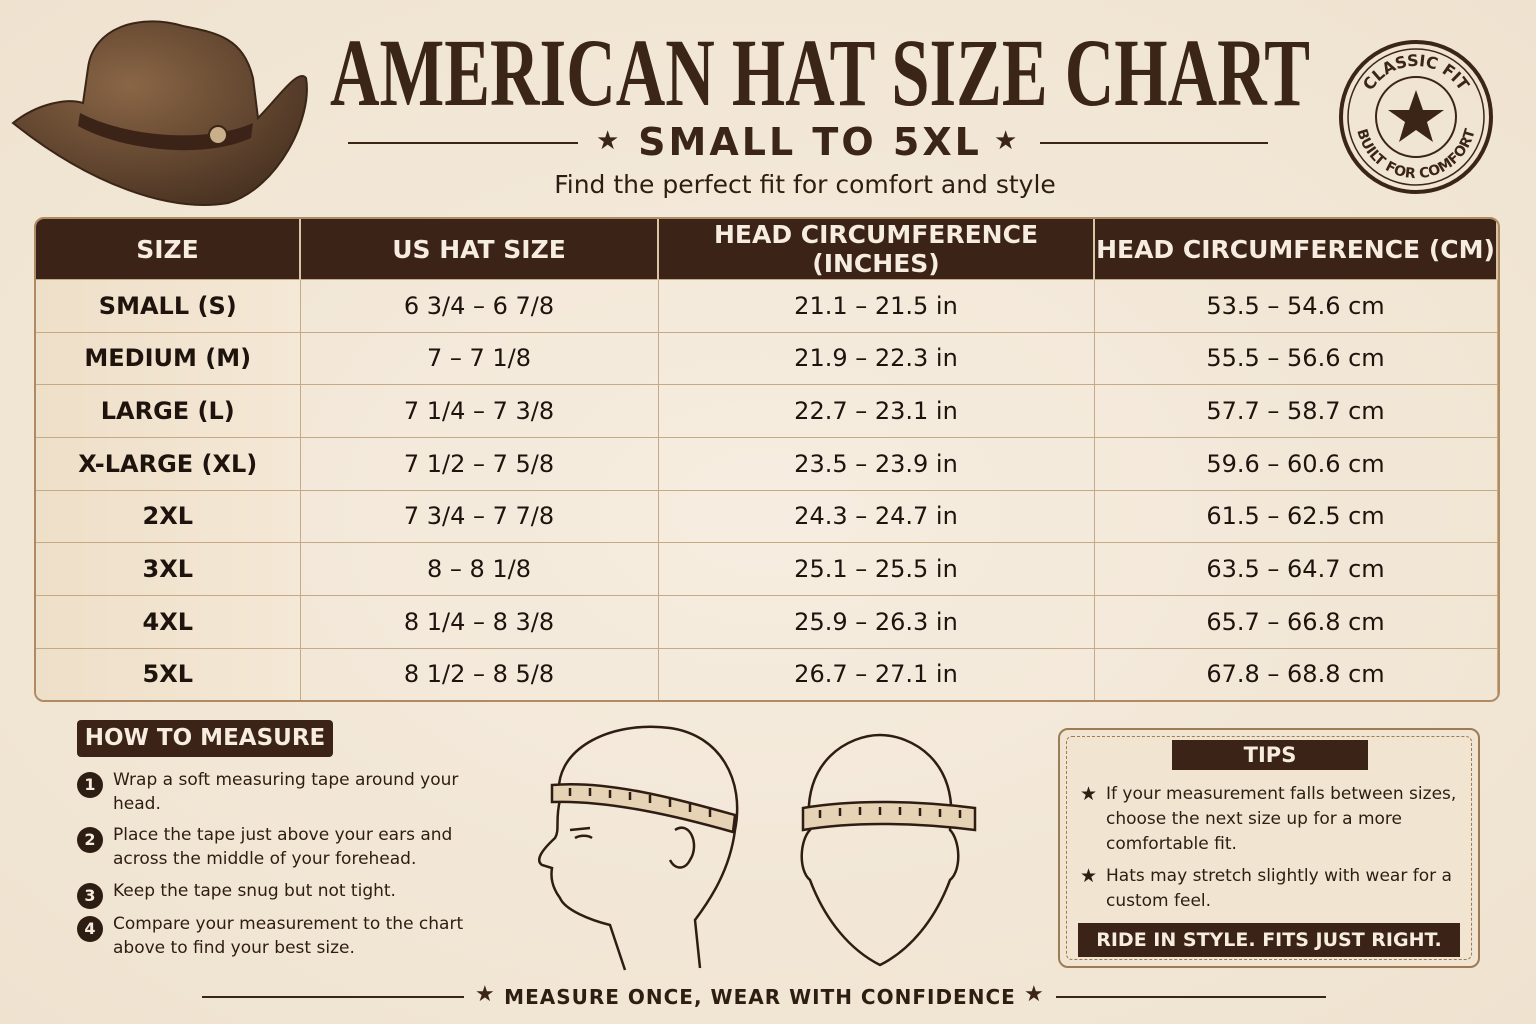 Image resolution: width=1536 pixels, height=1024 pixels. I want to click on step-number: 3, so click(90, 896).